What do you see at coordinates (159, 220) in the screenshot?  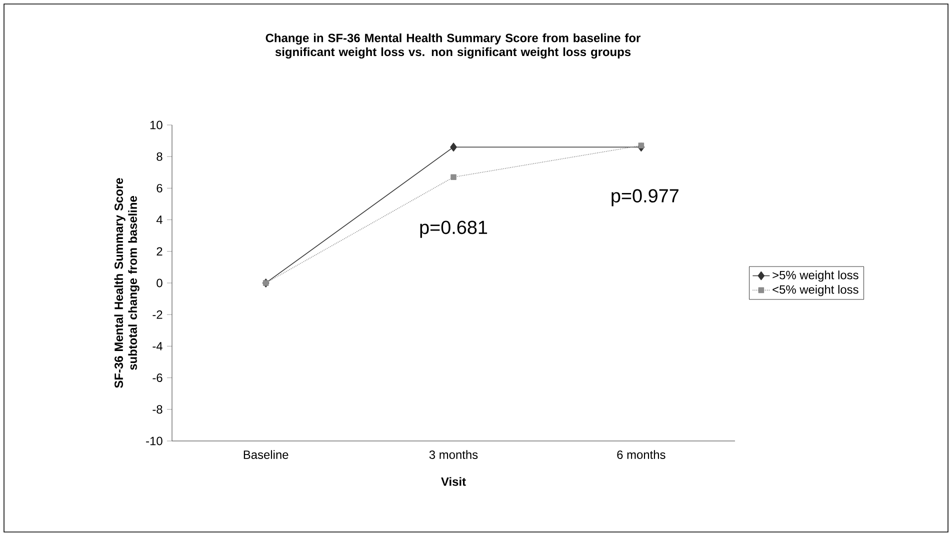 I see `y-tick-label: 4` at bounding box center [159, 220].